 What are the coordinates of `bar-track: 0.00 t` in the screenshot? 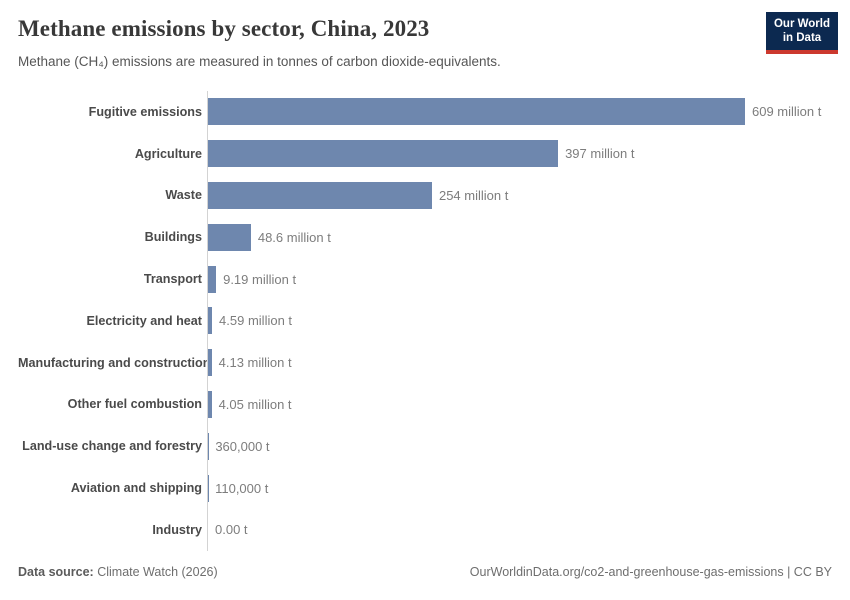 It's located at (519, 529).